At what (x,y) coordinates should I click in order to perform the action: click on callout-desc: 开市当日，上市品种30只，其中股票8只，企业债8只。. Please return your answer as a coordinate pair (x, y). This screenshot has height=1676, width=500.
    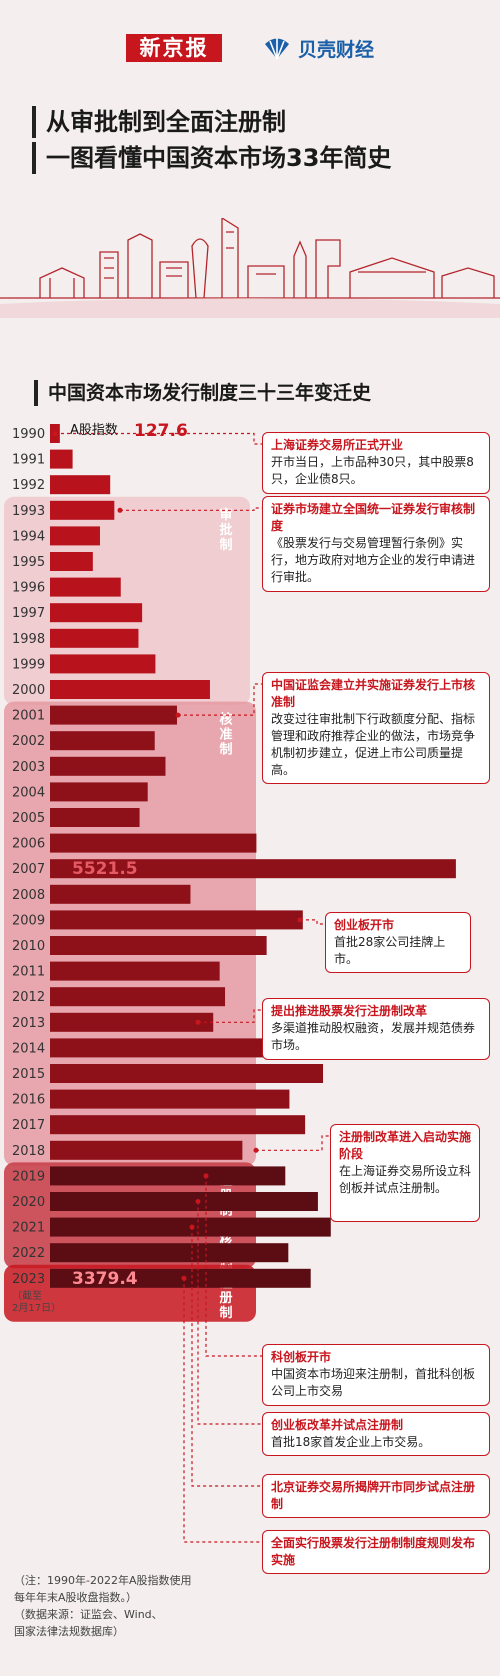
    Looking at the image, I should click on (372, 470).